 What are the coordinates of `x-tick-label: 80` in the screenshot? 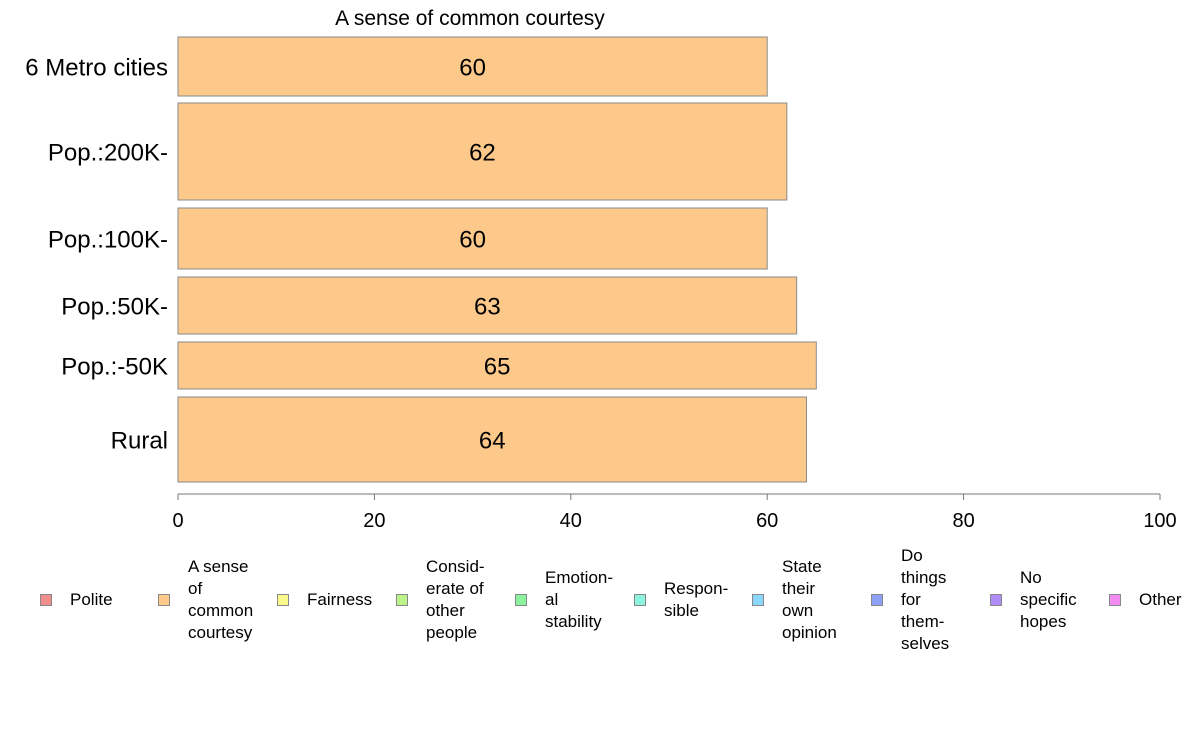 It's located at (963, 521).